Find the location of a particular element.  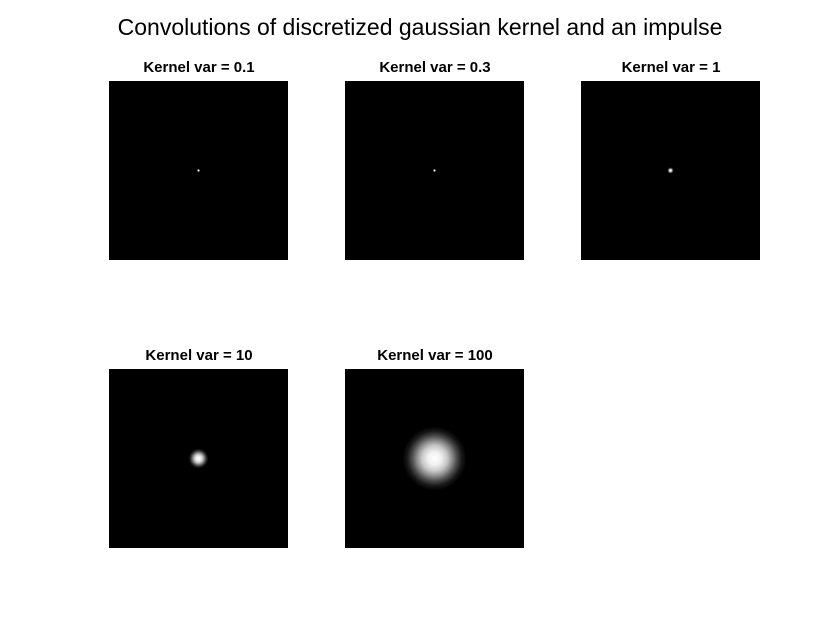

panel-title-var-10: Kernel var = 10 is located at coordinates (199, 355).